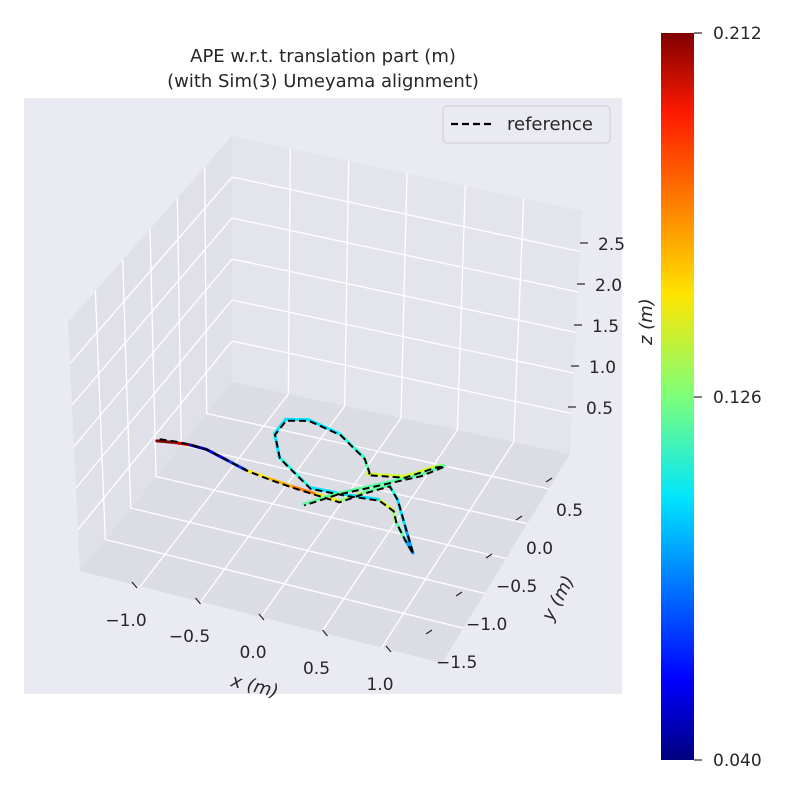 This screenshot has height=800, width=800. I want to click on colorbar-tick-label: 0.126, so click(737, 398).